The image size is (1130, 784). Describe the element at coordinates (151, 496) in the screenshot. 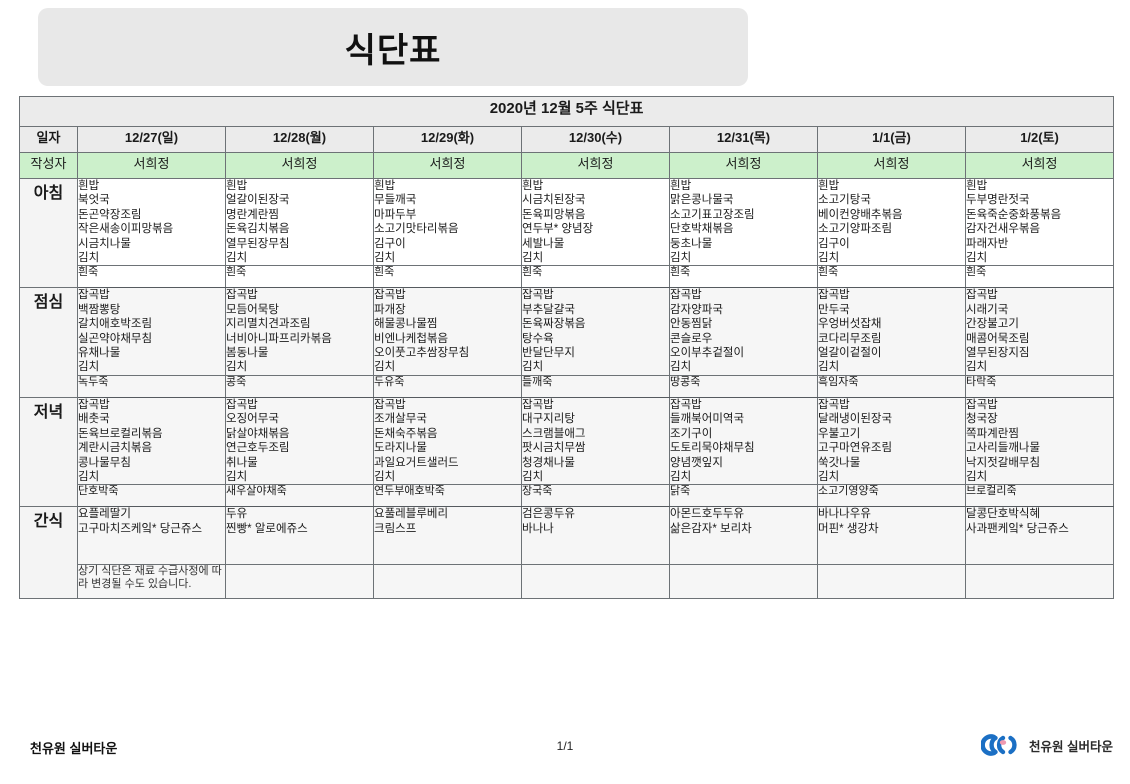

I see `dinner-porridge-0: 단호박죽` at that location.